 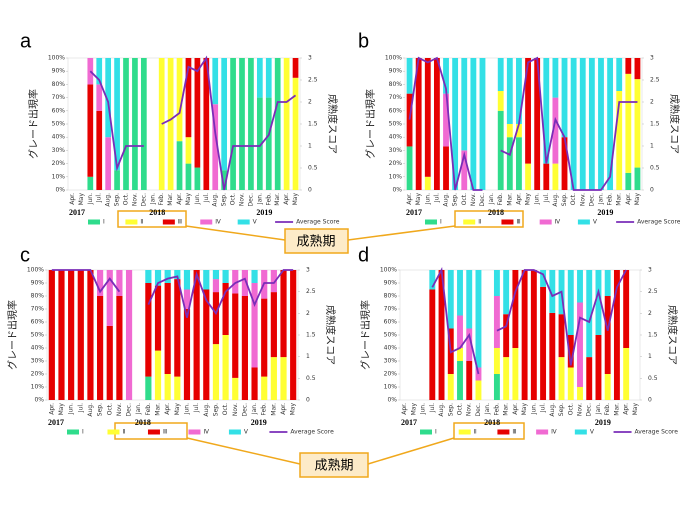 I want to click on legend-label: Ⅰ, so click(x=104, y=222).